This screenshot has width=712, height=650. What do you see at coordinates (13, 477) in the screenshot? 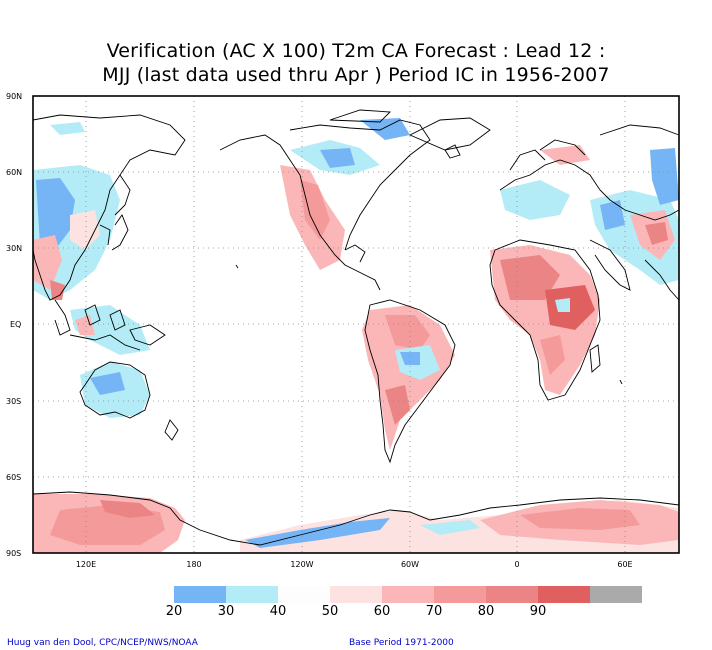
I see `lat-label: 60S` at bounding box center [13, 477].